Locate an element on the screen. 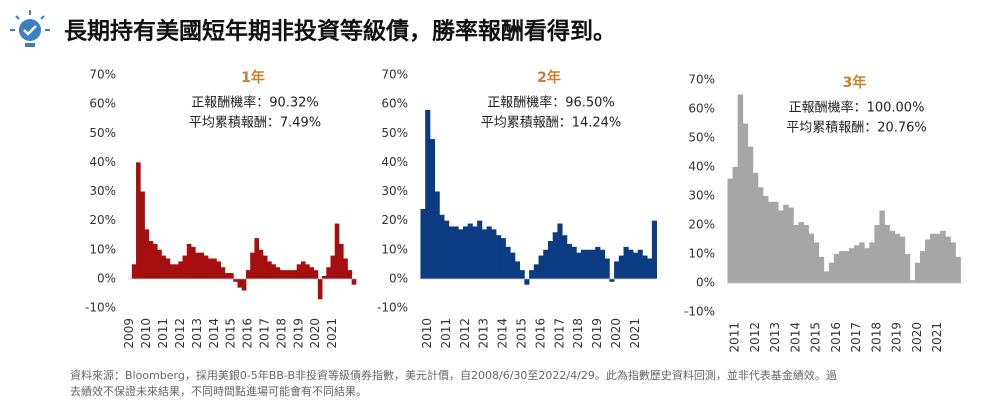 This screenshot has width=1005, height=403. annotation: 正報酬機率：100.00% is located at coordinates (857, 108).